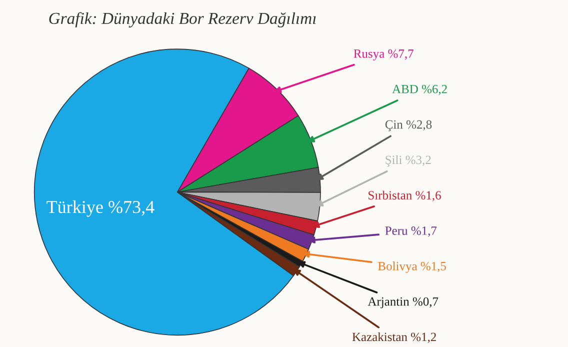 Image resolution: width=568 pixels, height=347 pixels. I want to click on slice-label: Rusya %7,7, so click(384, 54).